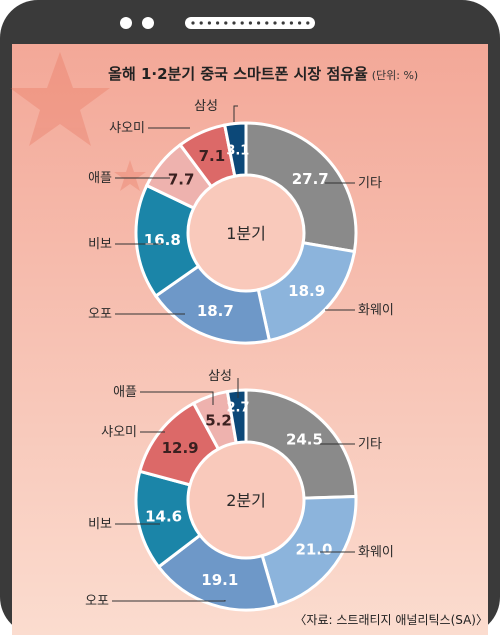 The width and height of the screenshot is (500, 635). What do you see at coordinates (177, 398) in the screenshot?
I see `leader-line-q2-apple` at bounding box center [177, 398].